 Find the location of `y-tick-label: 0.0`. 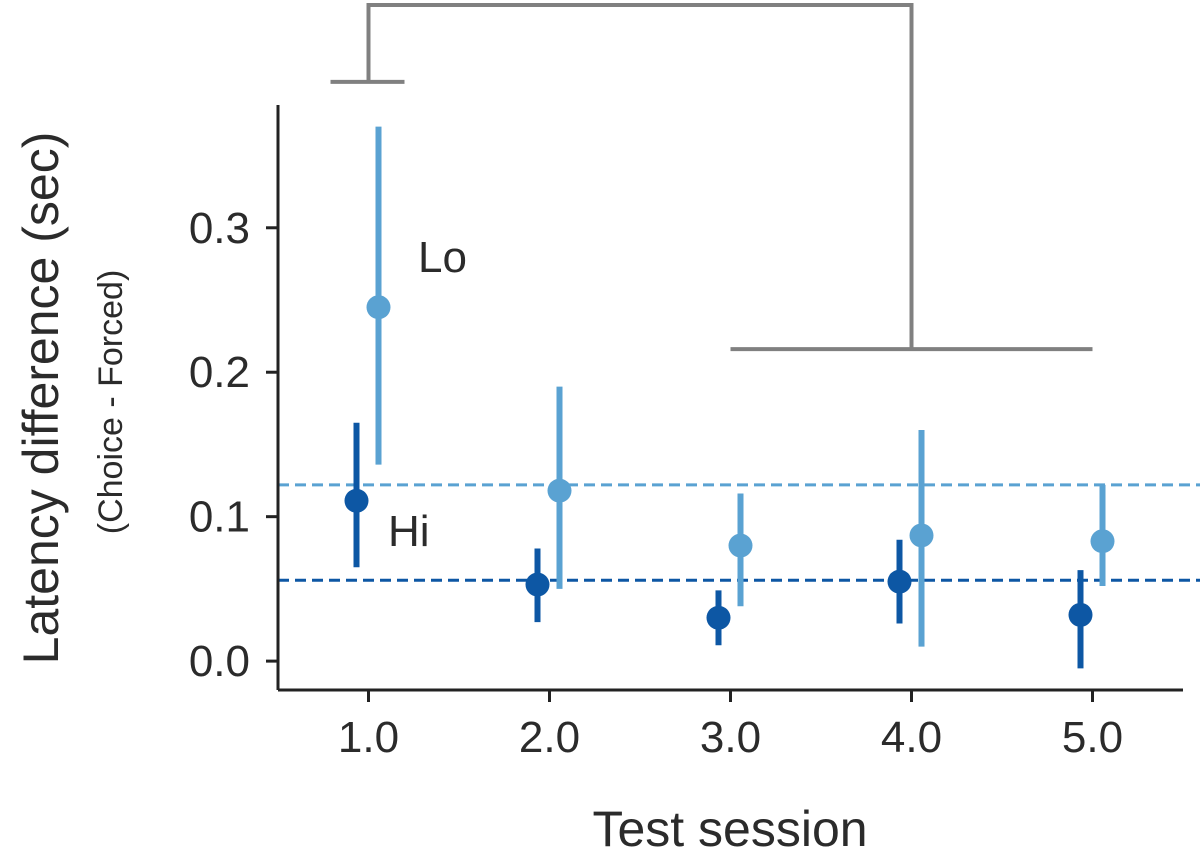

y-tick-label: 0.0 is located at coordinates (219, 661).